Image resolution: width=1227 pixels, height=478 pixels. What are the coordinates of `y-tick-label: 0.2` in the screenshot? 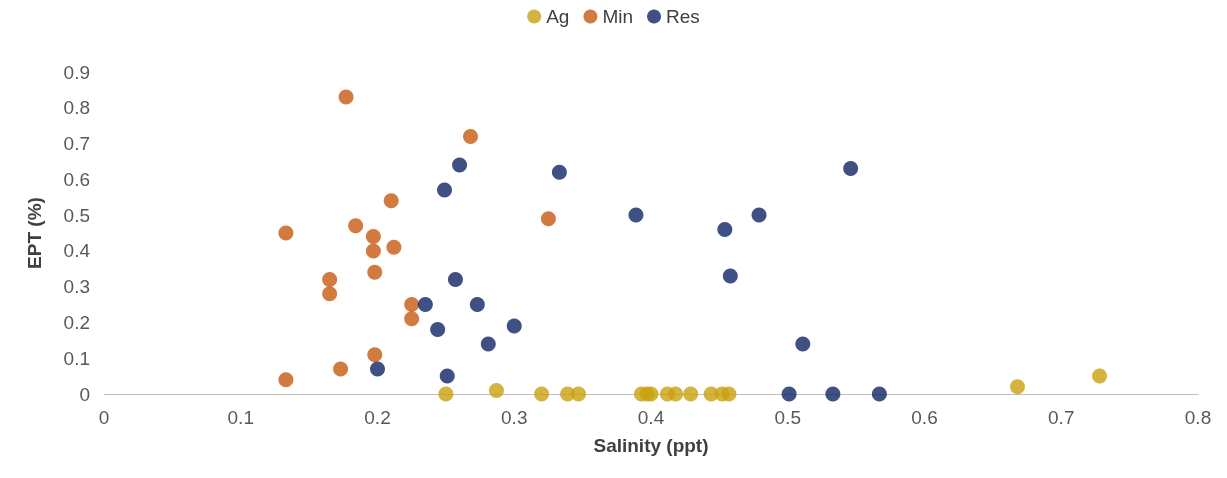 It's located at (76, 322).